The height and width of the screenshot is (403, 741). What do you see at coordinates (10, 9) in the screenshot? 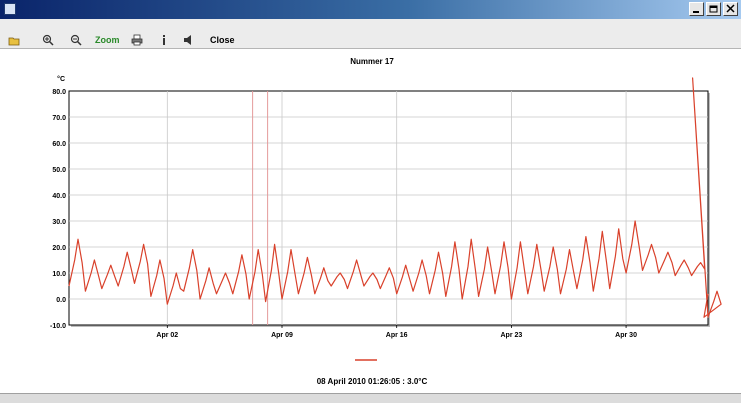
I see `app-icon` at bounding box center [10, 9].